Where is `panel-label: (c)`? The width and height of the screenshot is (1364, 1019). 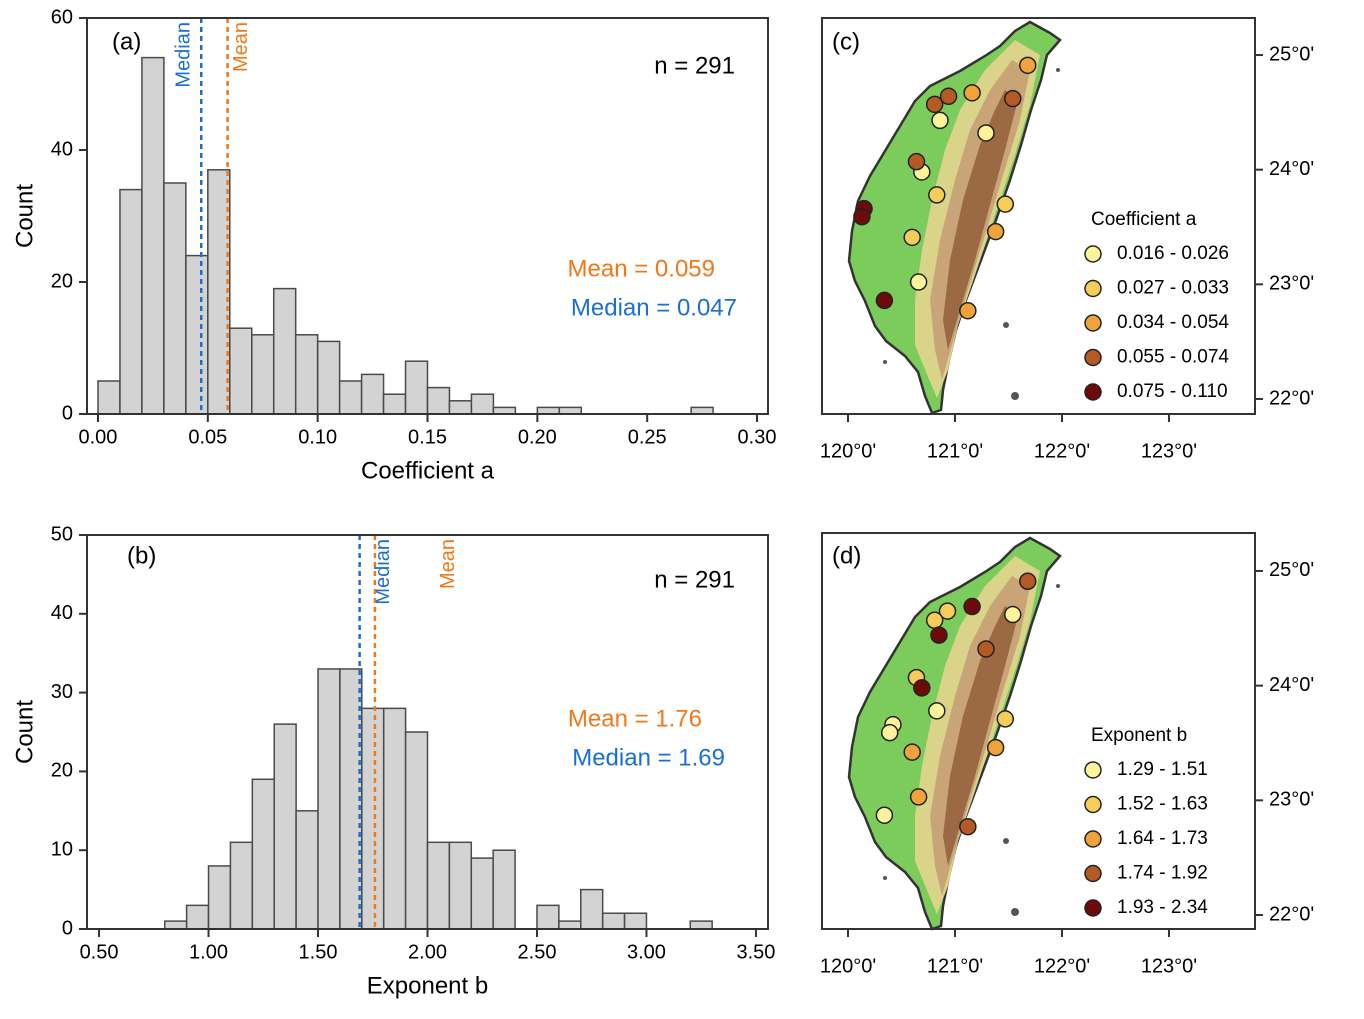 panel-label: (c) is located at coordinates (846, 41).